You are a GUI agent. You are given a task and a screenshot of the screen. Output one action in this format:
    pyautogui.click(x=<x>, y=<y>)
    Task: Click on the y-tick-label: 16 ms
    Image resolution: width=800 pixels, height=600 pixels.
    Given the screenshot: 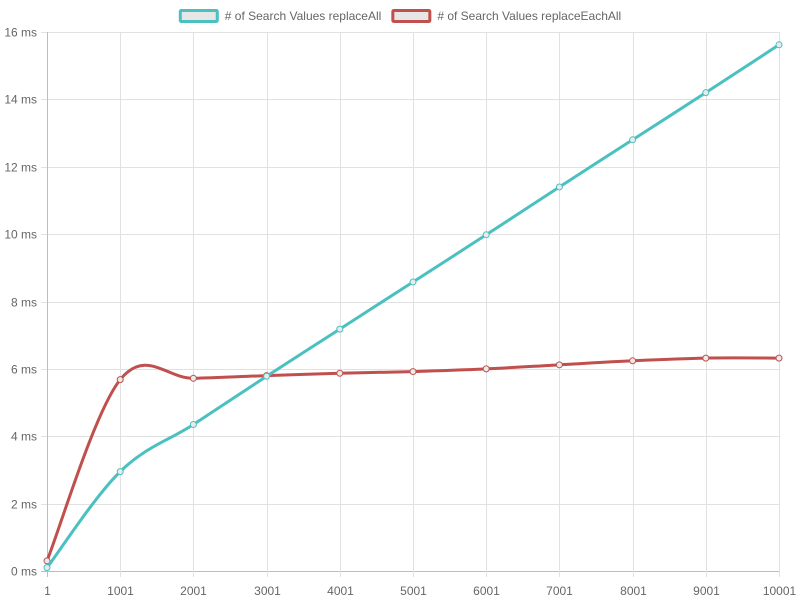 What is the action you would take?
    pyautogui.click(x=20, y=33)
    